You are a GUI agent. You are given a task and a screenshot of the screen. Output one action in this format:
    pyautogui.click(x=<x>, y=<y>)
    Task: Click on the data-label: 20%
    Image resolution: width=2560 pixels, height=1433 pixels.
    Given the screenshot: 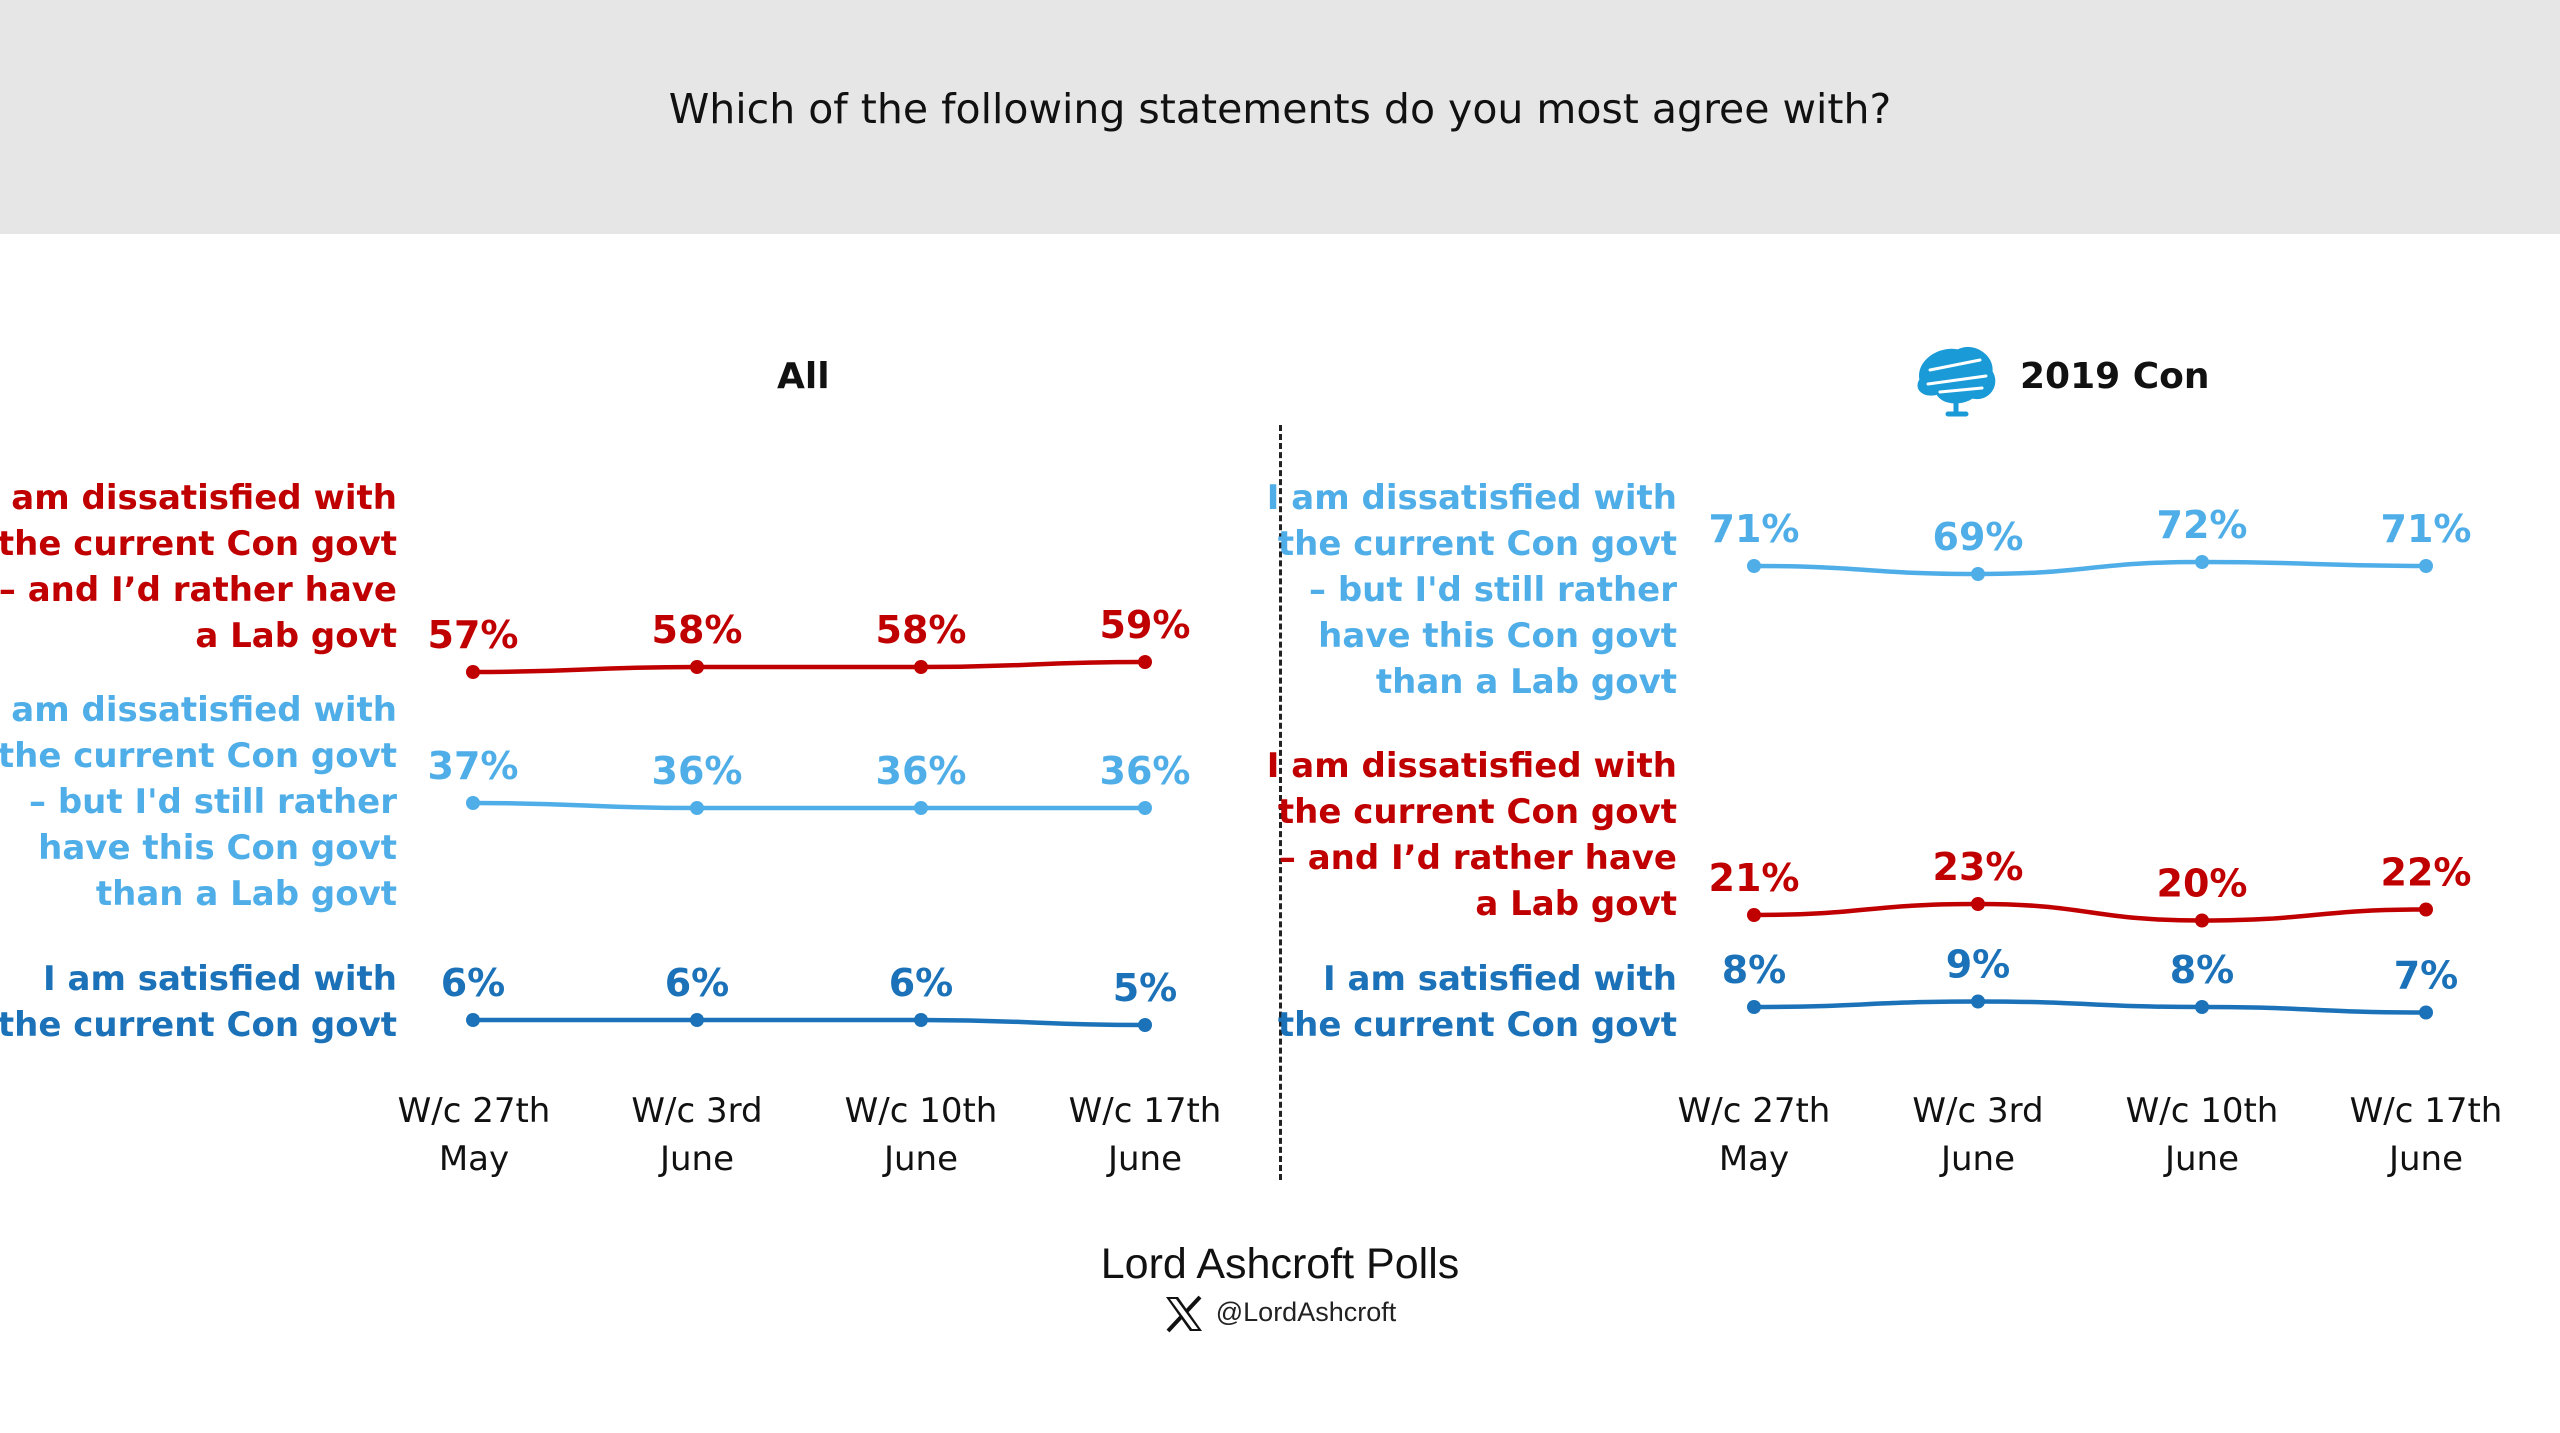 What is the action you would take?
    pyautogui.click(x=2202, y=884)
    